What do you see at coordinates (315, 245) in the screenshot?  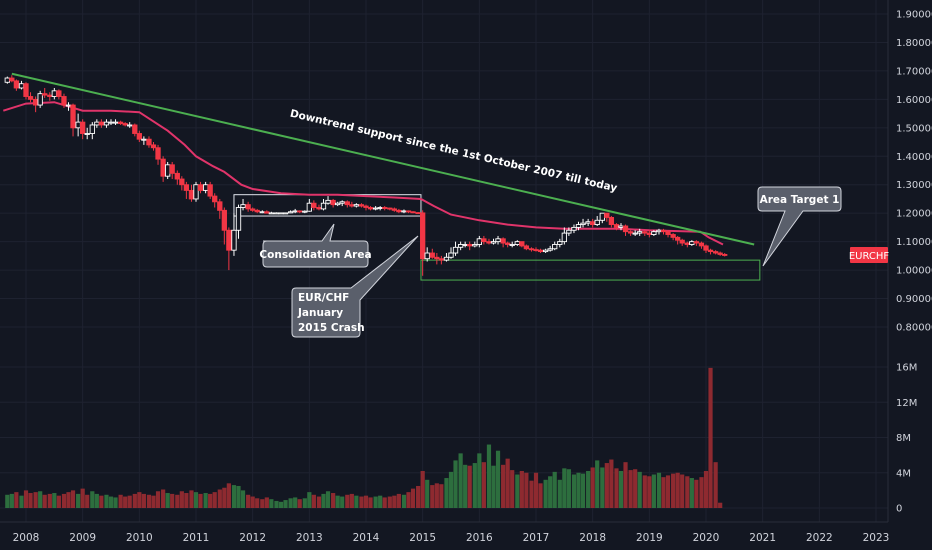 I see `consolidation-callout: Consolidation Area` at bounding box center [315, 245].